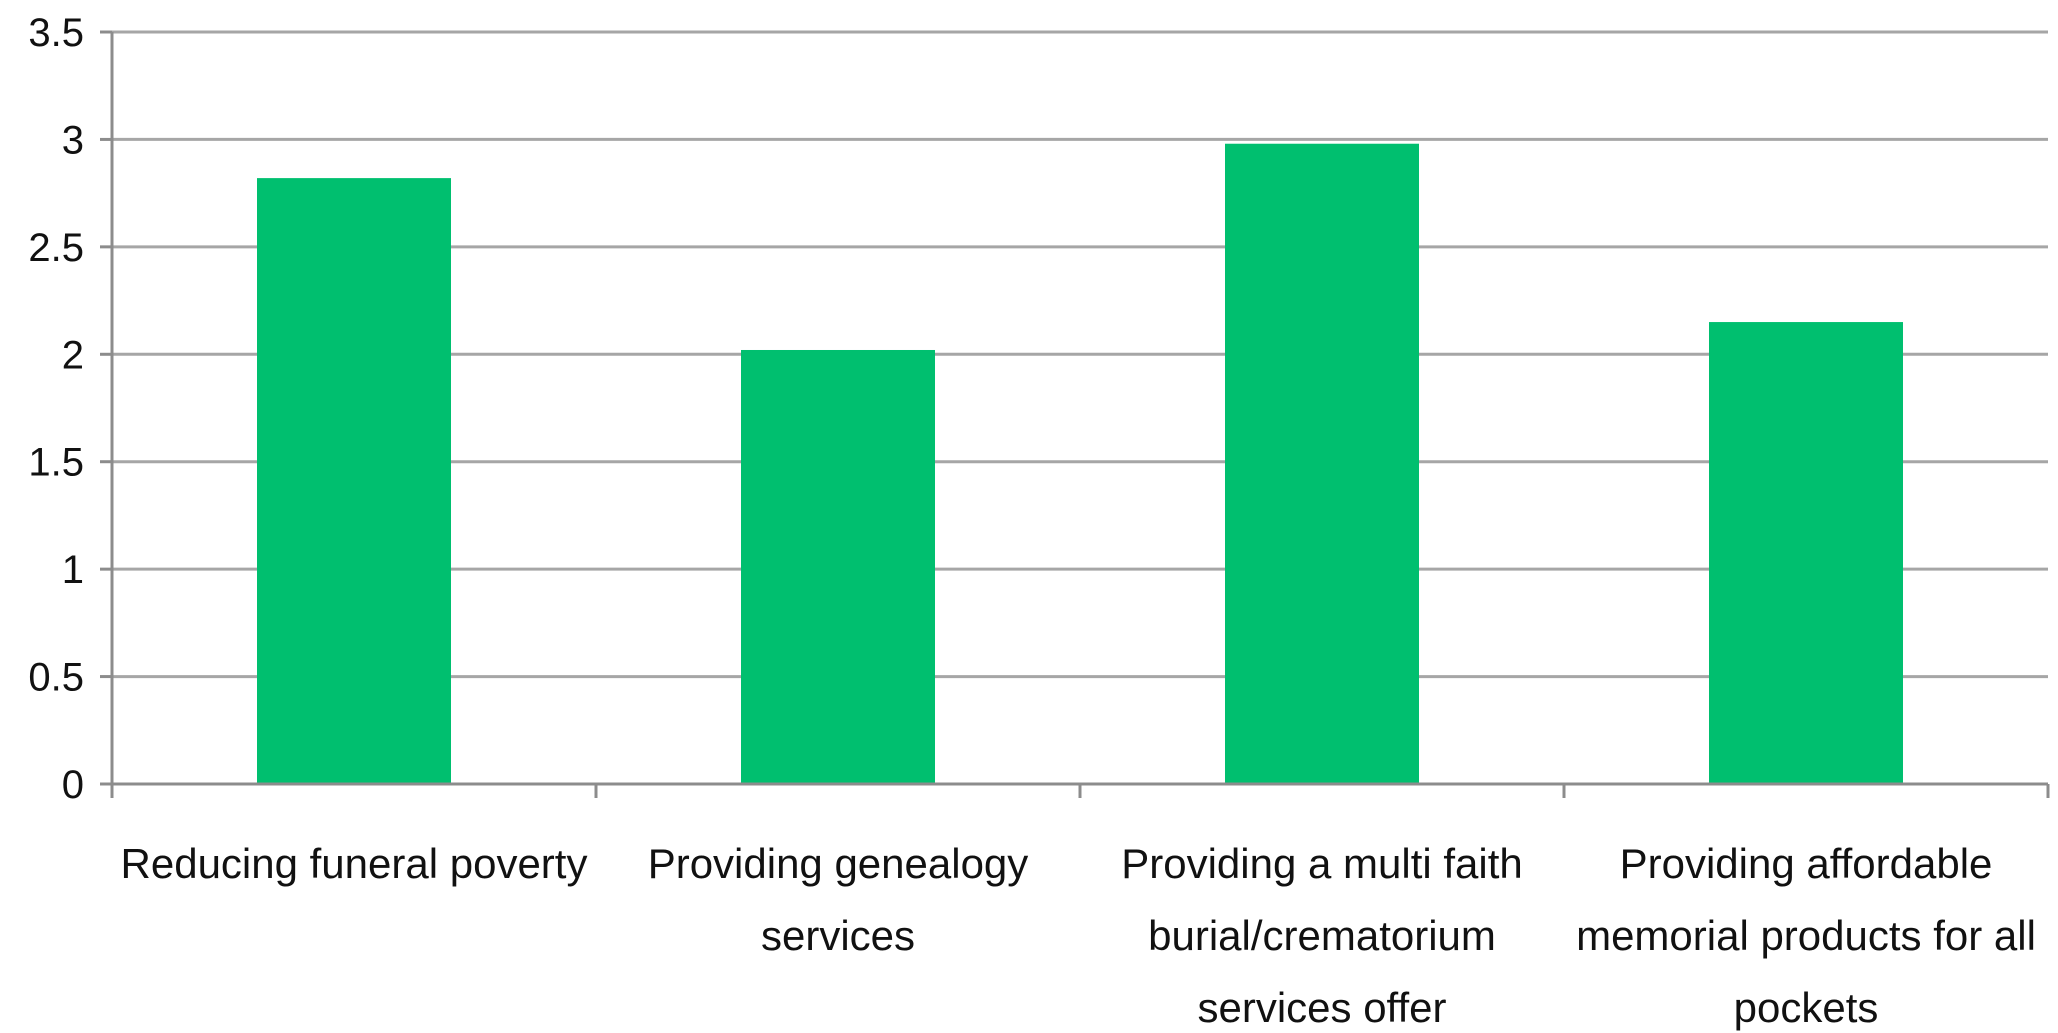  Describe the element at coordinates (1322, 863) in the screenshot. I see `x-category-label: Providing a multi faith` at that location.